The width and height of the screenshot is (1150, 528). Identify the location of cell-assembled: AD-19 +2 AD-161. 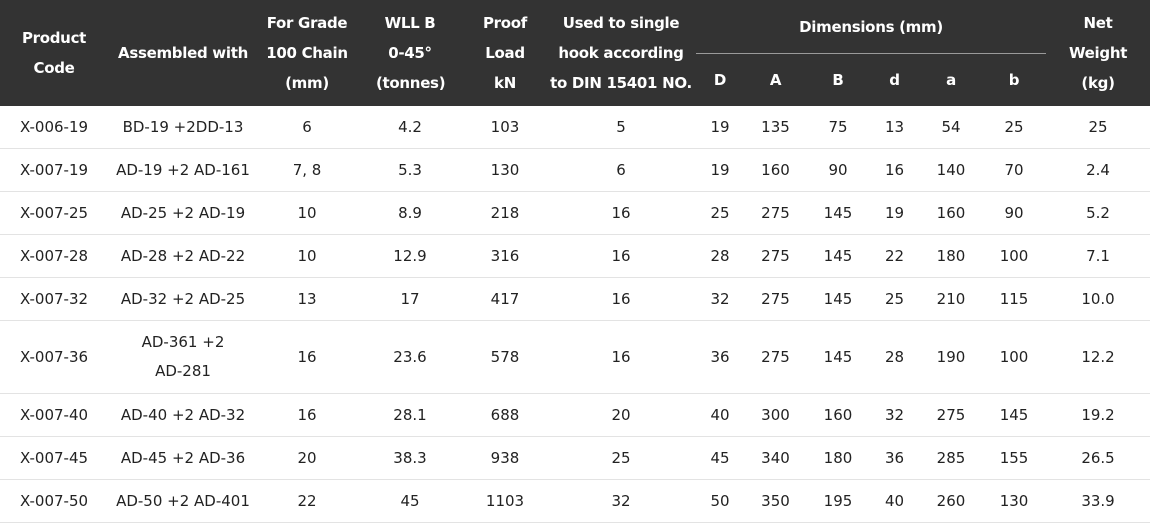
(183, 170).